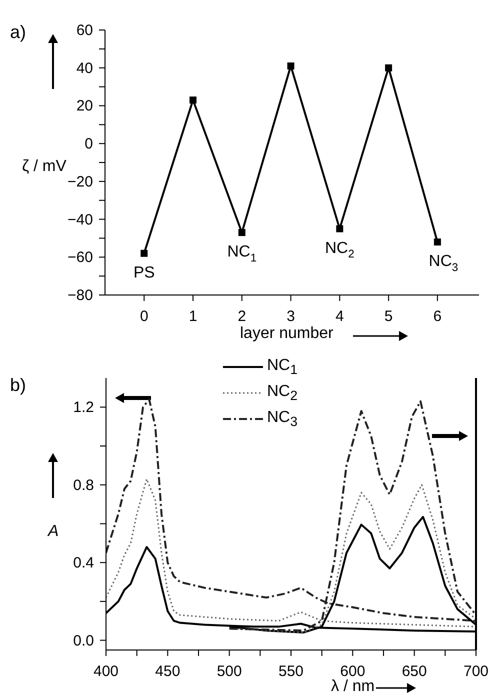 The image size is (491, 700). I want to click on annotation: NC$_{3}$, so click(443, 263).